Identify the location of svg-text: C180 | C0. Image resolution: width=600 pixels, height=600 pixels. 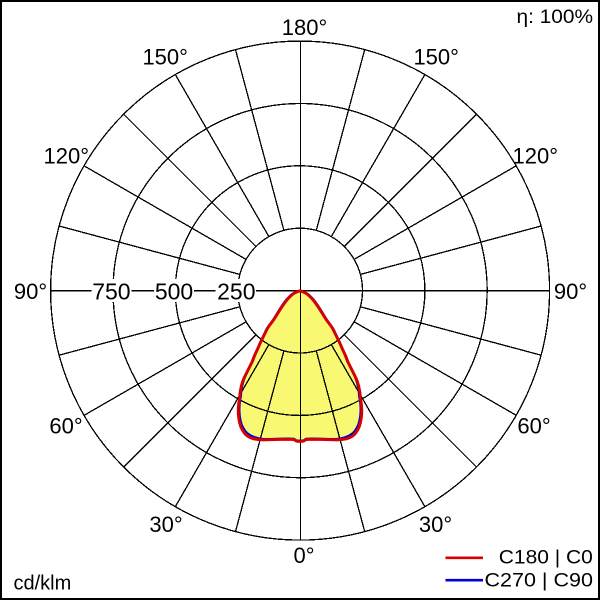
(546, 557).